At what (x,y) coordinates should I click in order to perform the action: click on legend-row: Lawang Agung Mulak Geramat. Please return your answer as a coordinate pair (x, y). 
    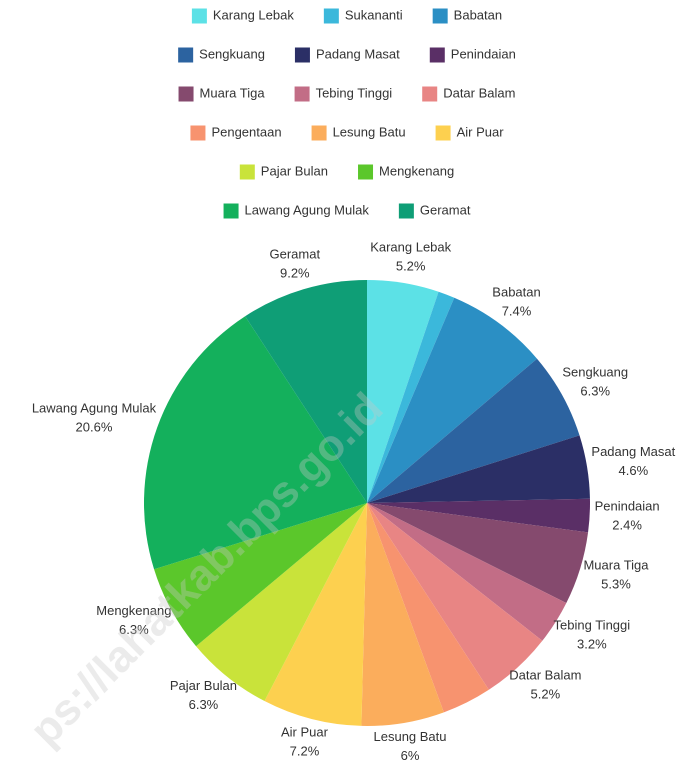
    Looking at the image, I should click on (347, 210).